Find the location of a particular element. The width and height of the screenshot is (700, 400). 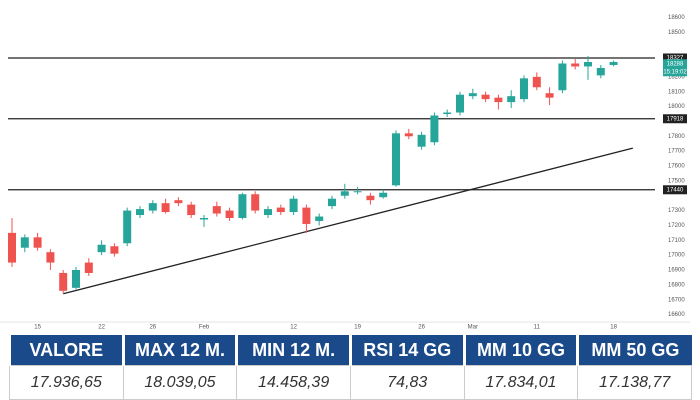

header-cell: MIN 12 M. is located at coordinates (293, 350).